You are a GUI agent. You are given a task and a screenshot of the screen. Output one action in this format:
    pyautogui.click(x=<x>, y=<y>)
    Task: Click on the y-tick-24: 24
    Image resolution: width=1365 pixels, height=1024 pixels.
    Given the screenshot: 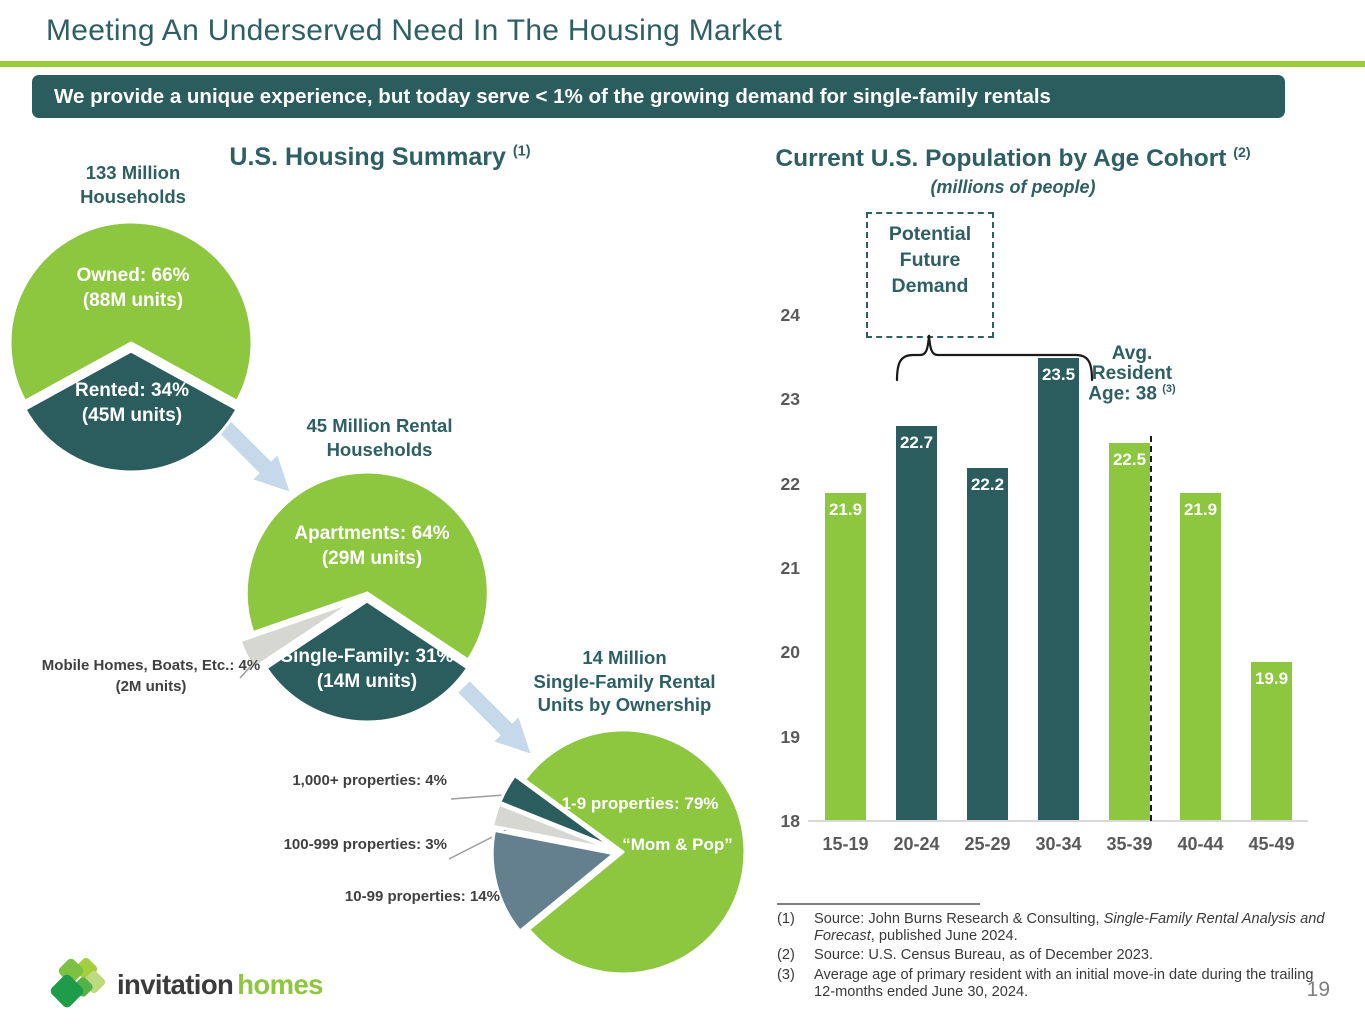 What is the action you would take?
    pyautogui.click(x=790, y=315)
    